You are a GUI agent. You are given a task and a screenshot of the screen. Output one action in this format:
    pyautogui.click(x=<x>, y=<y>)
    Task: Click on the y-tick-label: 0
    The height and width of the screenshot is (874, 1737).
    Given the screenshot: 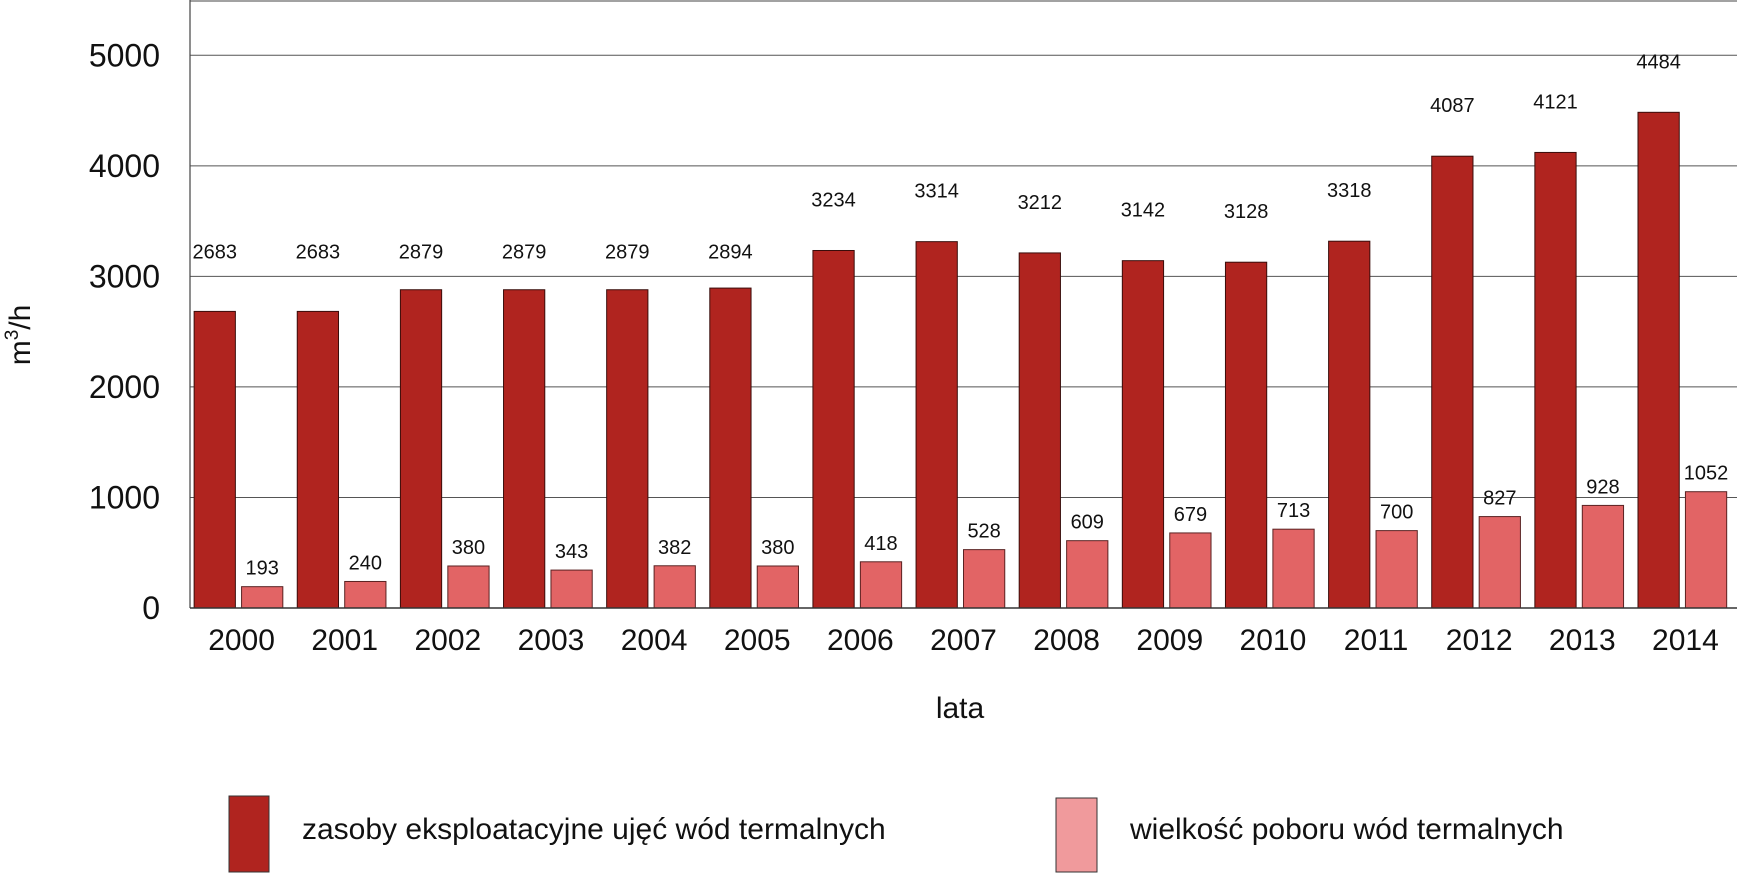 What is the action you would take?
    pyautogui.click(x=151, y=608)
    